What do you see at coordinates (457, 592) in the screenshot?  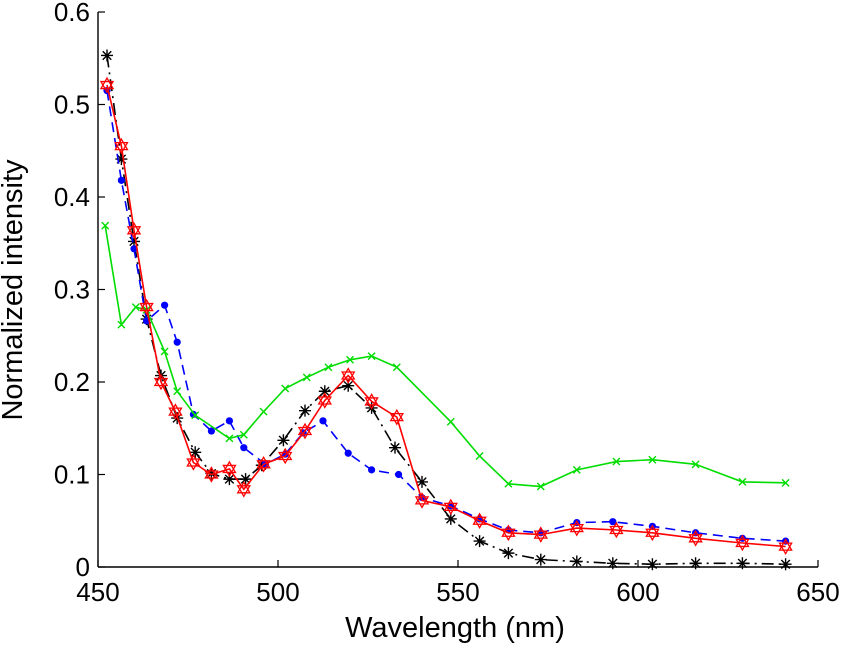 I see `x-tick-label: 550` at bounding box center [457, 592].